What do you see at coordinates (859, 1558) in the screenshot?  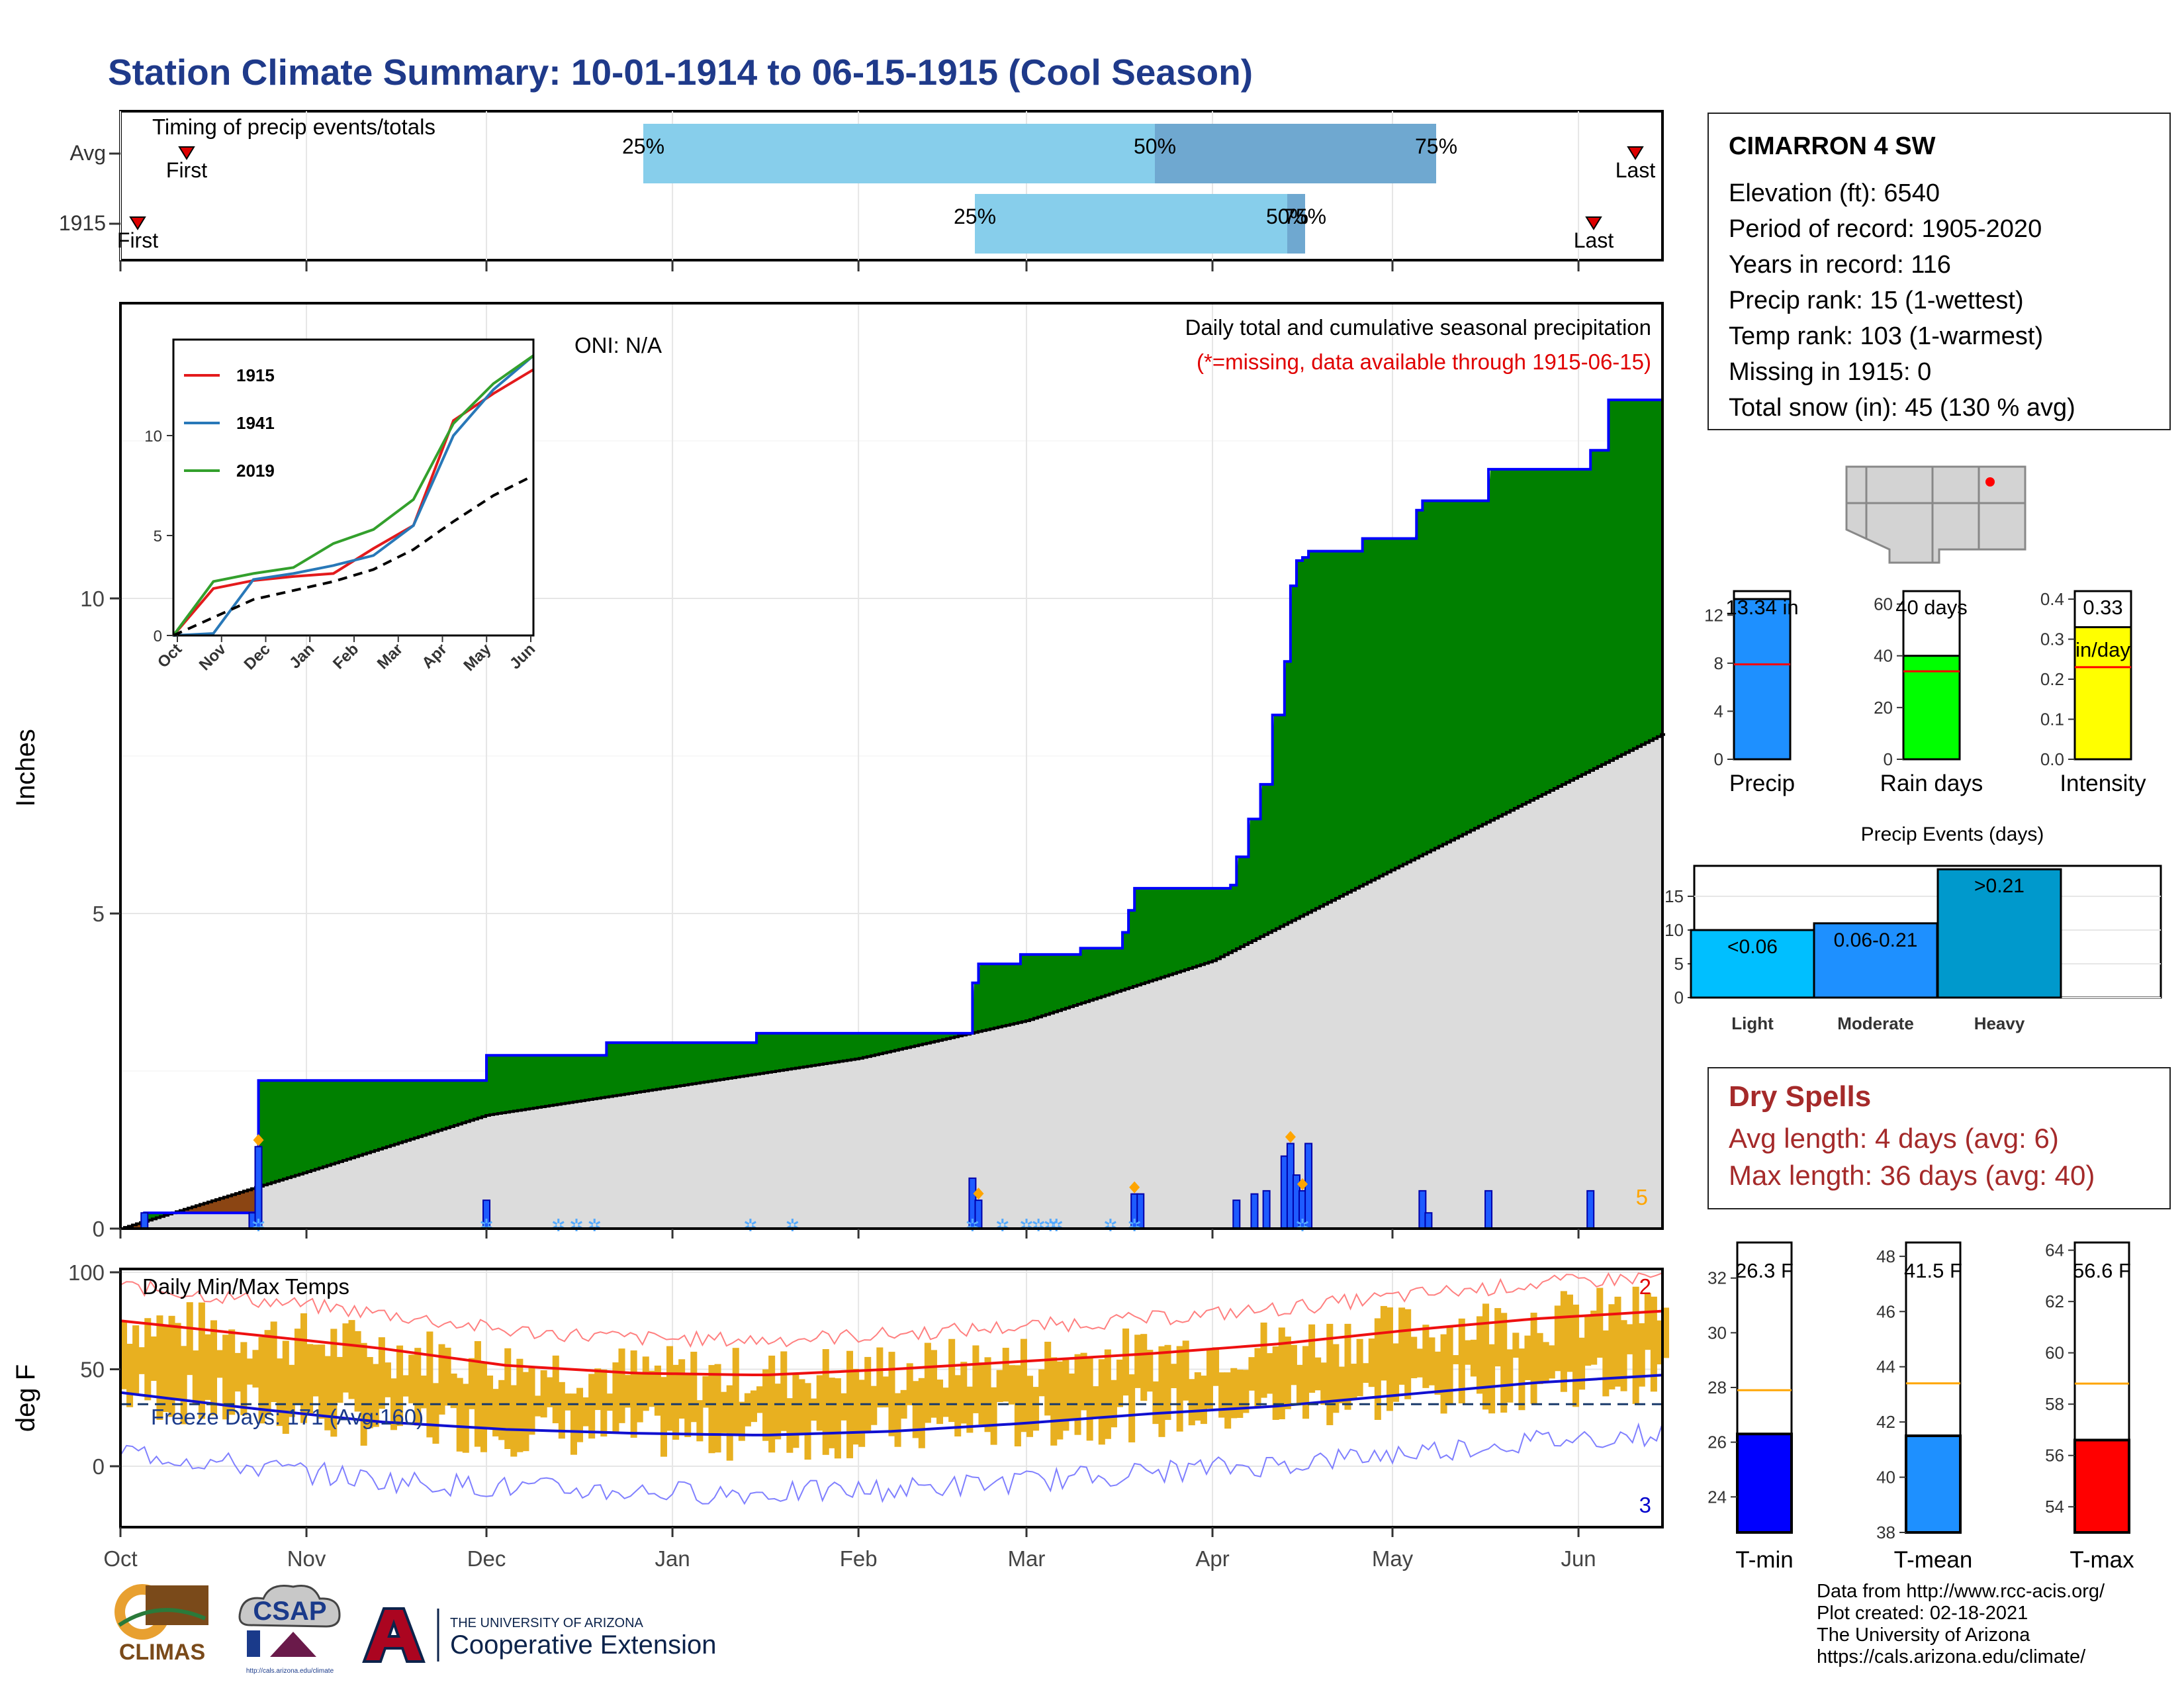 I see `month-label: Feb` at bounding box center [859, 1558].